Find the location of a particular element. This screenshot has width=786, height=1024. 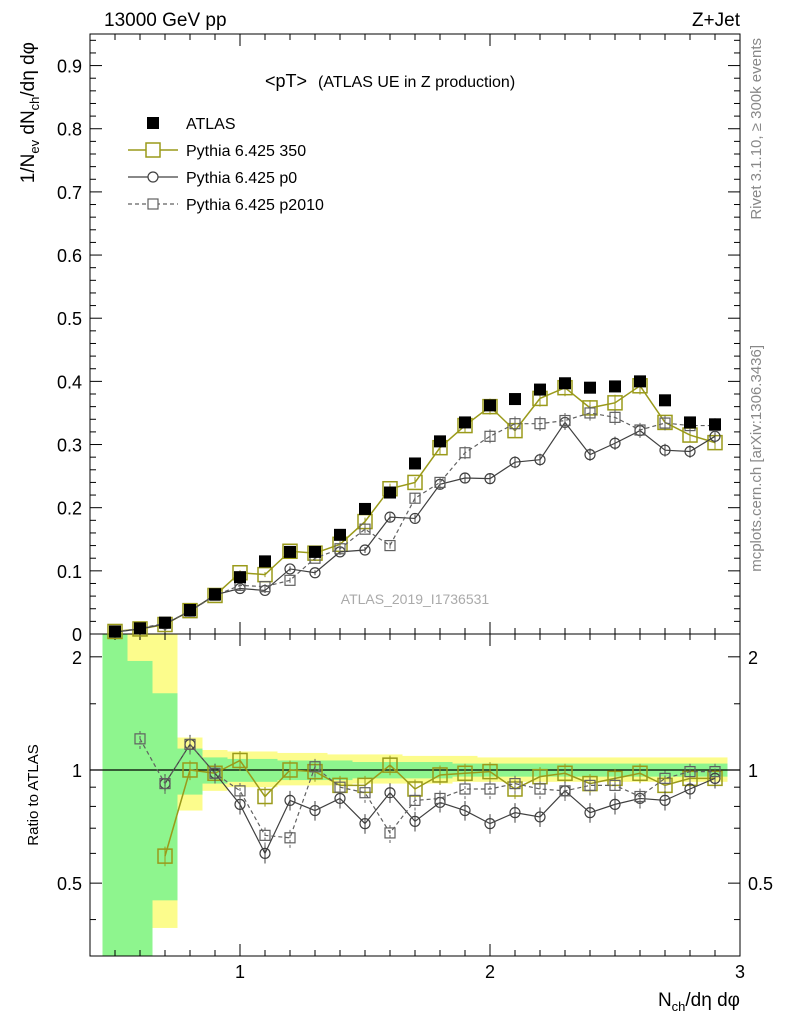

header-energy-label: 13000 GeV pp is located at coordinates (165, 20).